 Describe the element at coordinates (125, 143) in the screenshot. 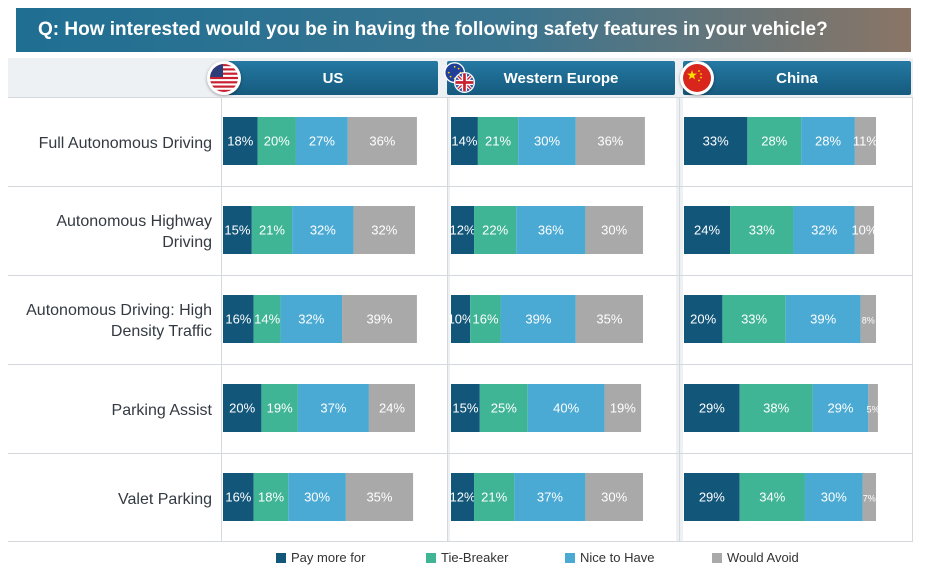

I see `category-label: Full Autonomous Driving` at that location.